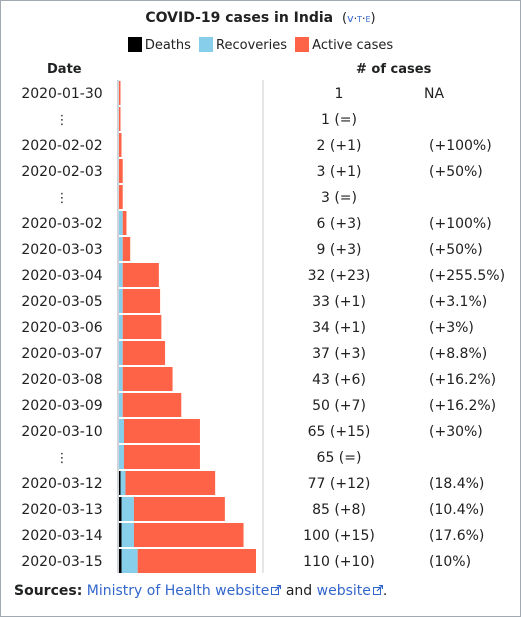 The width and height of the screenshot is (521, 617). I want to click on row-case-count: 65 (=), so click(339, 458).